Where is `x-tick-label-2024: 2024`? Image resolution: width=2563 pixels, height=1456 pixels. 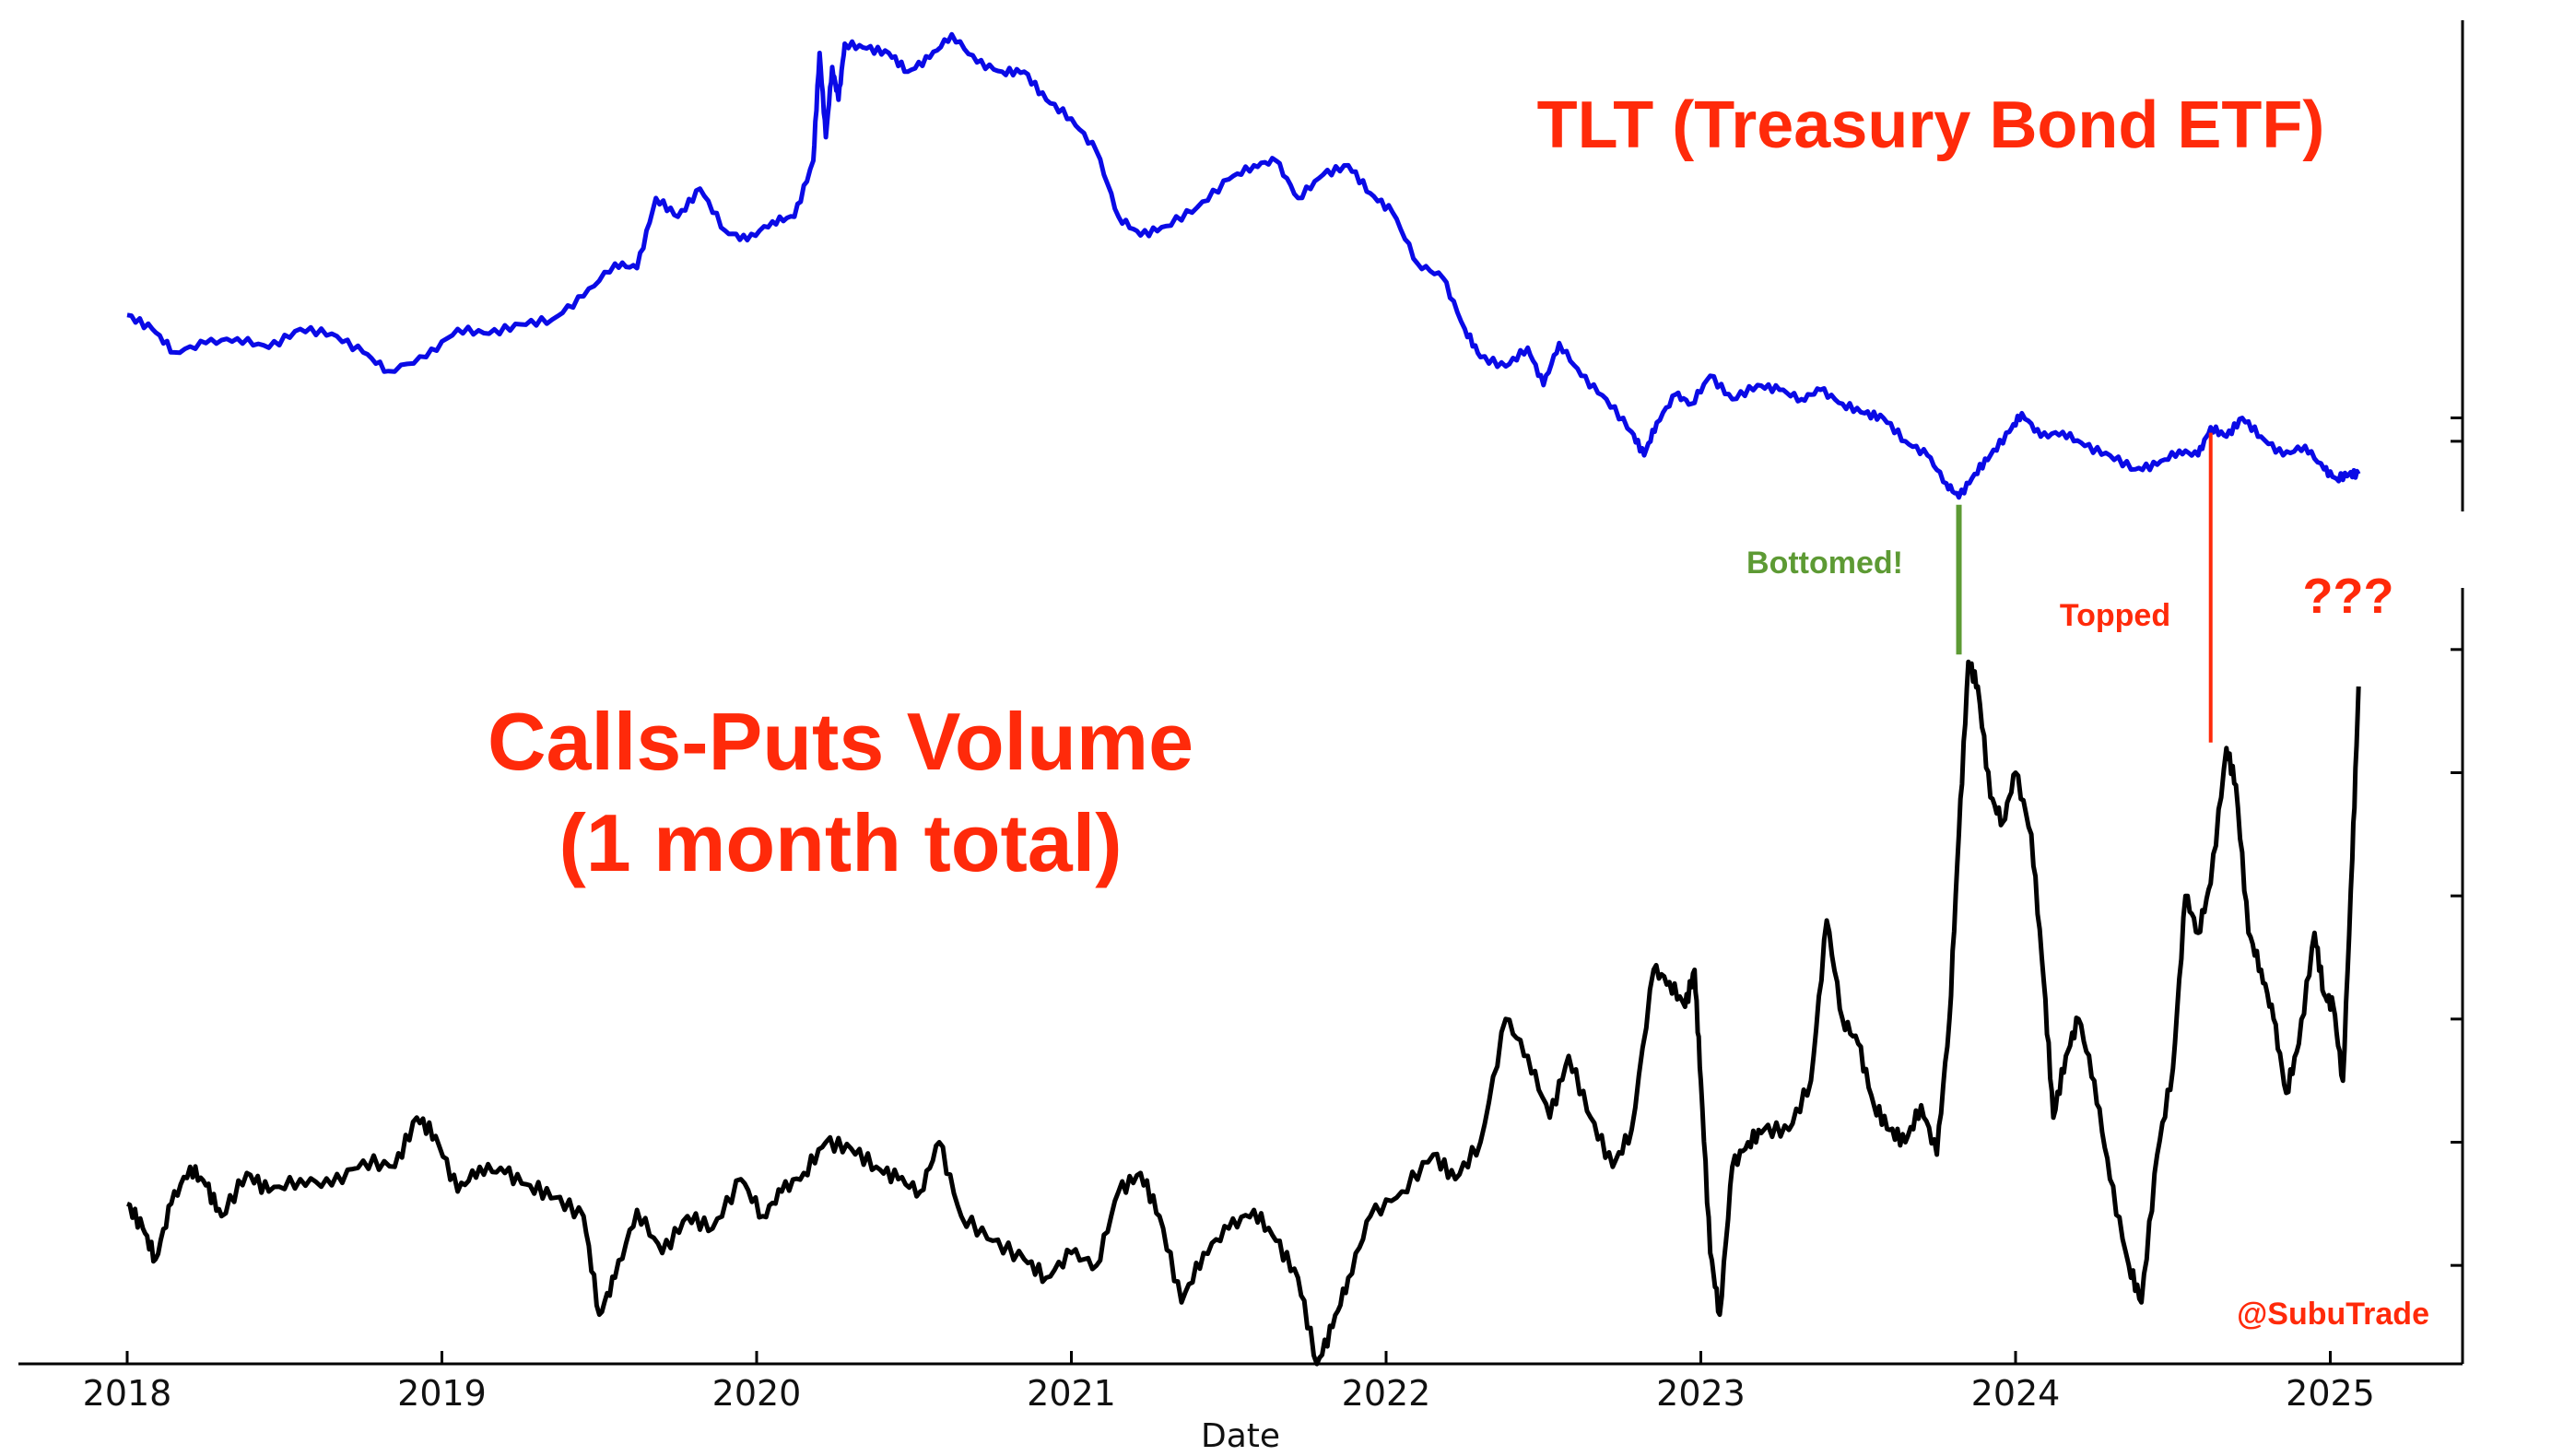
x-tick-label-2024: 2024 is located at coordinates (2016, 1393).